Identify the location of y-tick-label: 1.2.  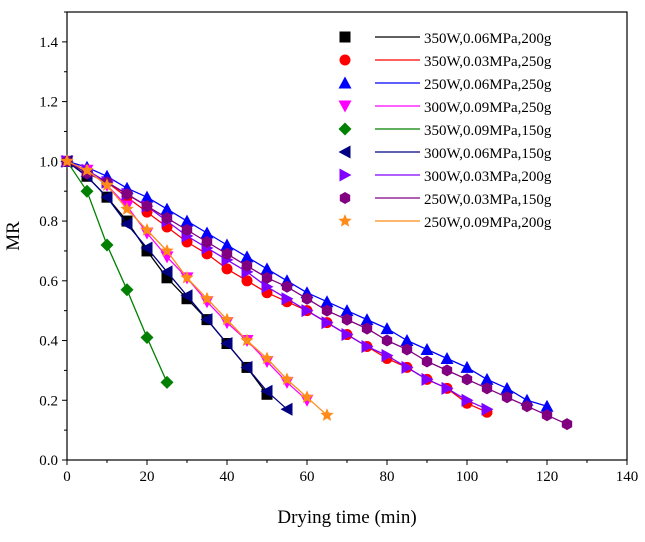
(48, 103).